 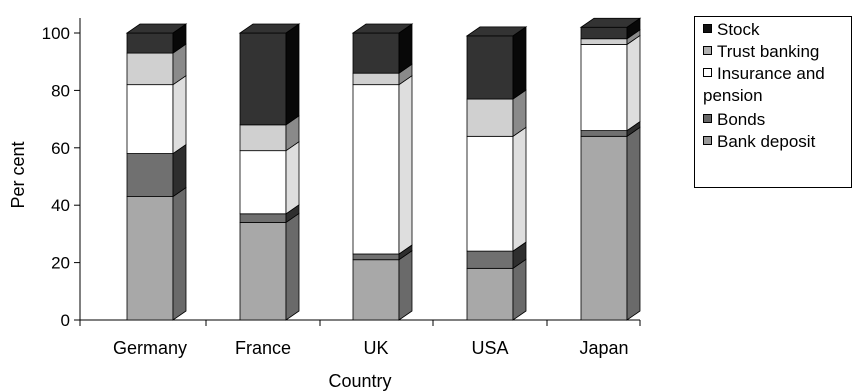 I want to click on y-tick-label: 60, so click(x=60, y=148).